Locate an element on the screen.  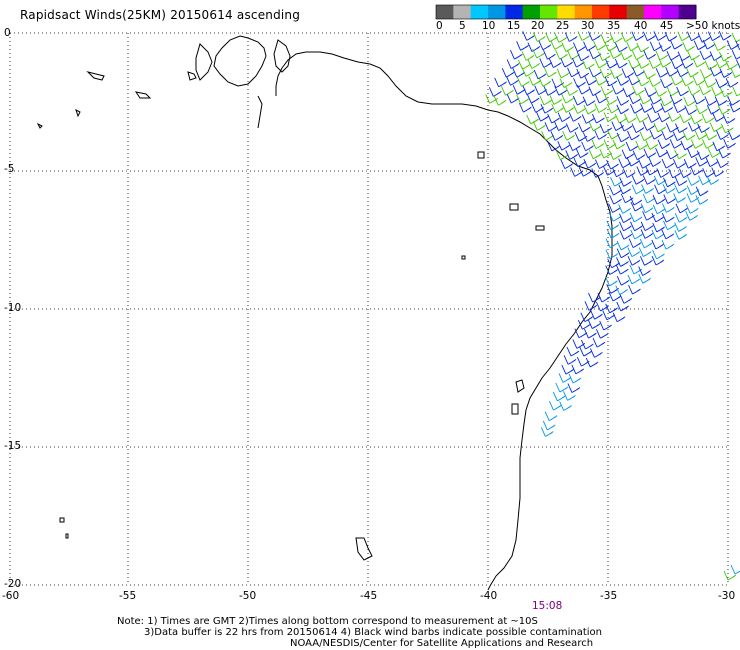
lon-label-40: -40 is located at coordinates (489, 596).